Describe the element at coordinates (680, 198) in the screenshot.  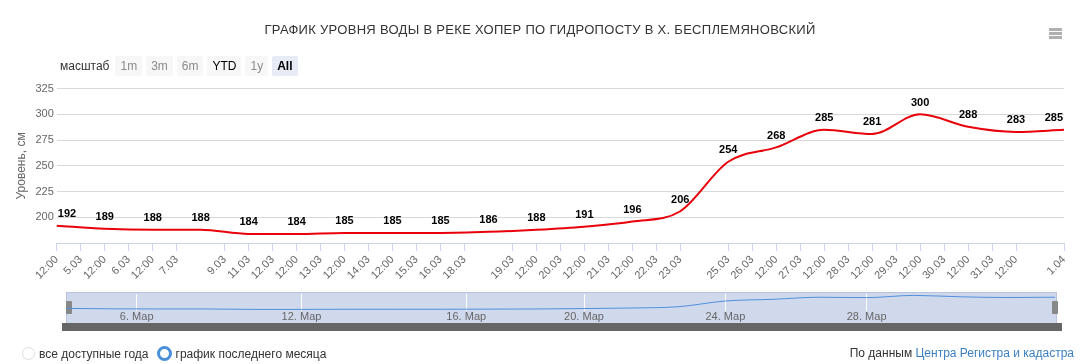
I see `data-label: 206` at that location.